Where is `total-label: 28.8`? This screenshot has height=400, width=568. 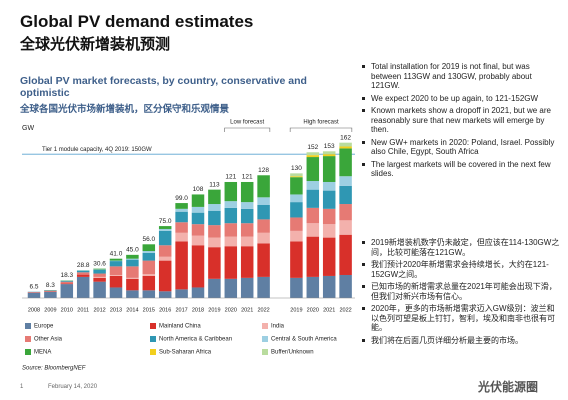 total-label: 28.8 is located at coordinates (83, 265).